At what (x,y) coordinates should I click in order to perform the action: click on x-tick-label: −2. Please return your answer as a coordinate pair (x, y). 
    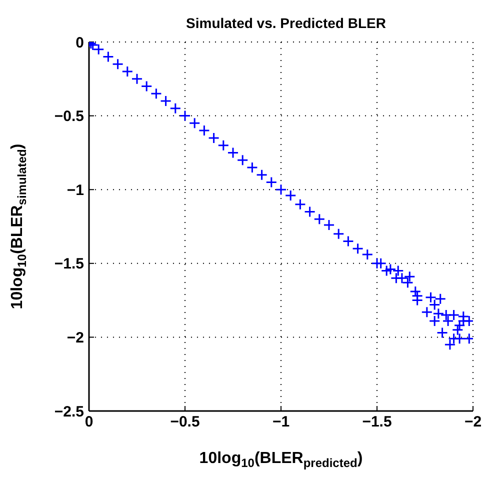
    Looking at the image, I should click on (473, 422).